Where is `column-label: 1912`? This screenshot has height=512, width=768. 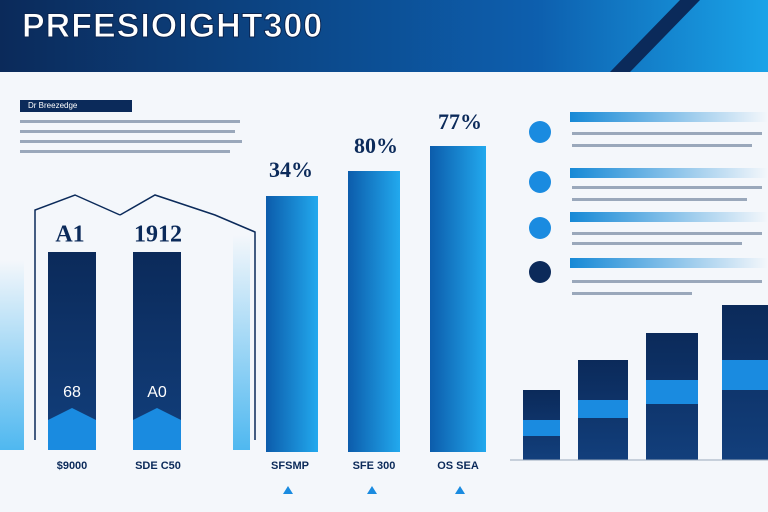 column-label: 1912 is located at coordinates (158, 235).